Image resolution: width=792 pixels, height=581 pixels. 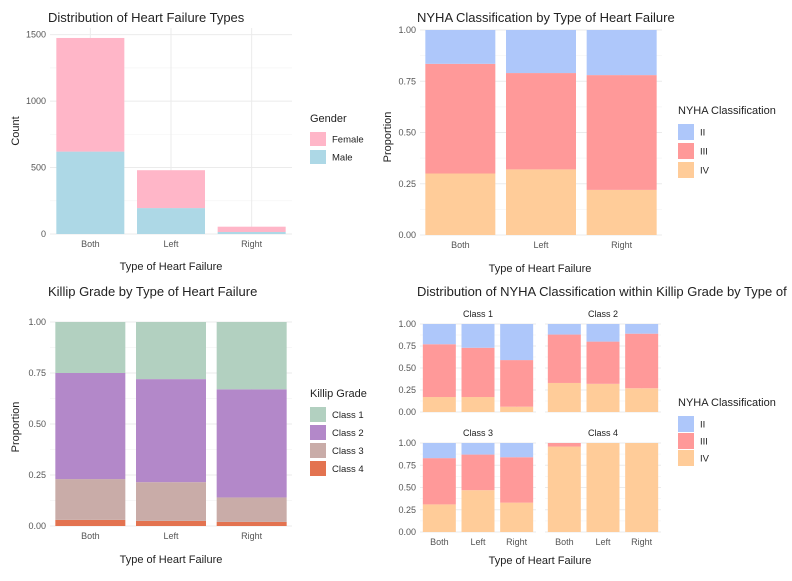 I want to click on panel1-bar-left-female, so click(x=171, y=189).